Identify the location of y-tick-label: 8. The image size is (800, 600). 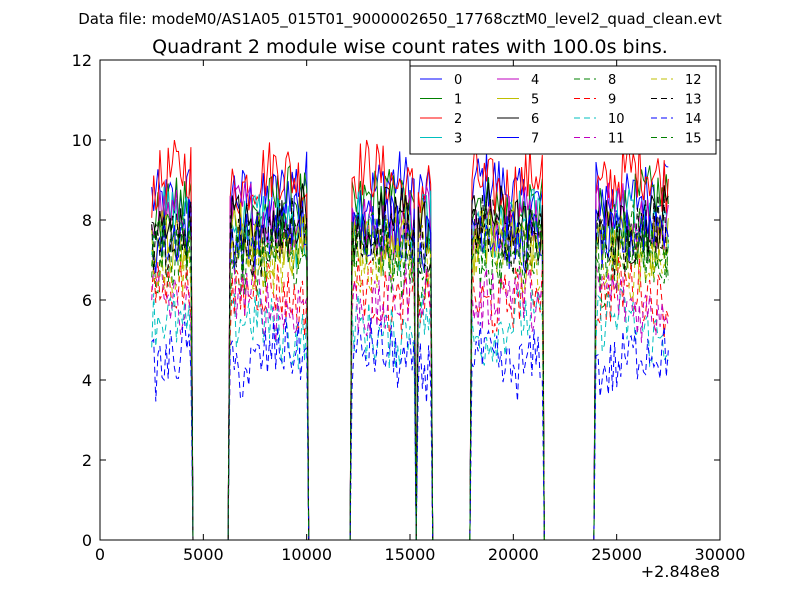
(87, 220).